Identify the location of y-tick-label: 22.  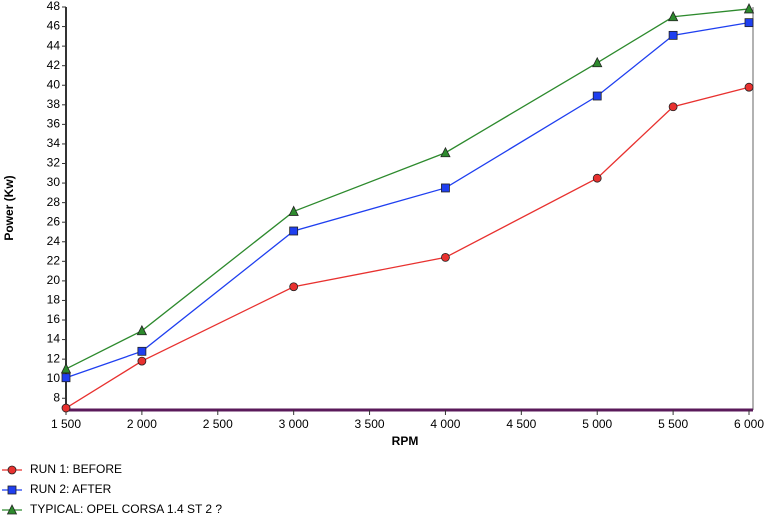
(54, 260).